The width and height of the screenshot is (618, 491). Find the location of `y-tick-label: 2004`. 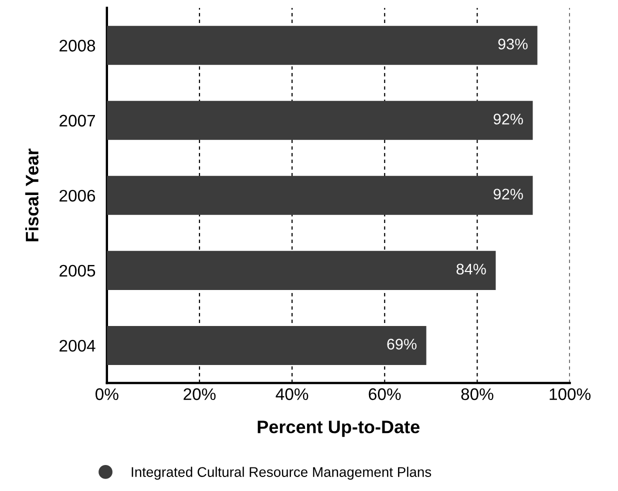

y-tick-label: 2004 is located at coordinates (78, 346).